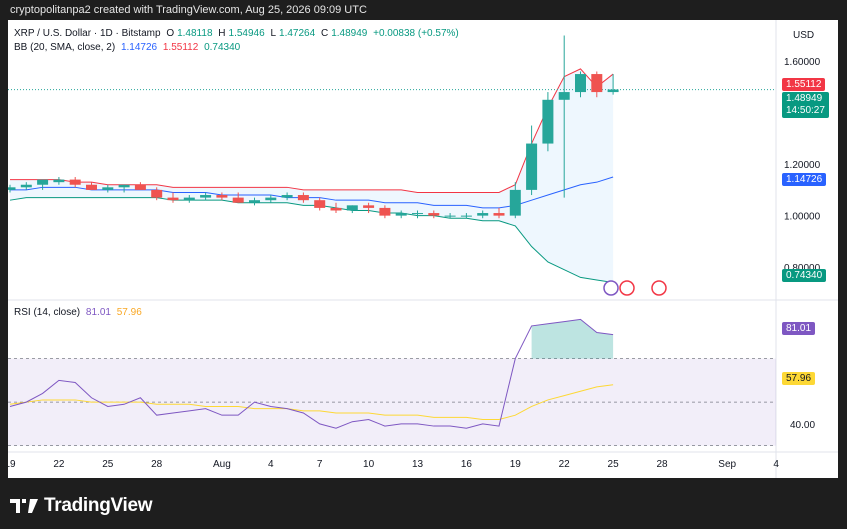 This screenshot has height=529, width=847. What do you see at coordinates (24, 506) in the screenshot?
I see `tradingview-logo-icon` at bounding box center [24, 506].